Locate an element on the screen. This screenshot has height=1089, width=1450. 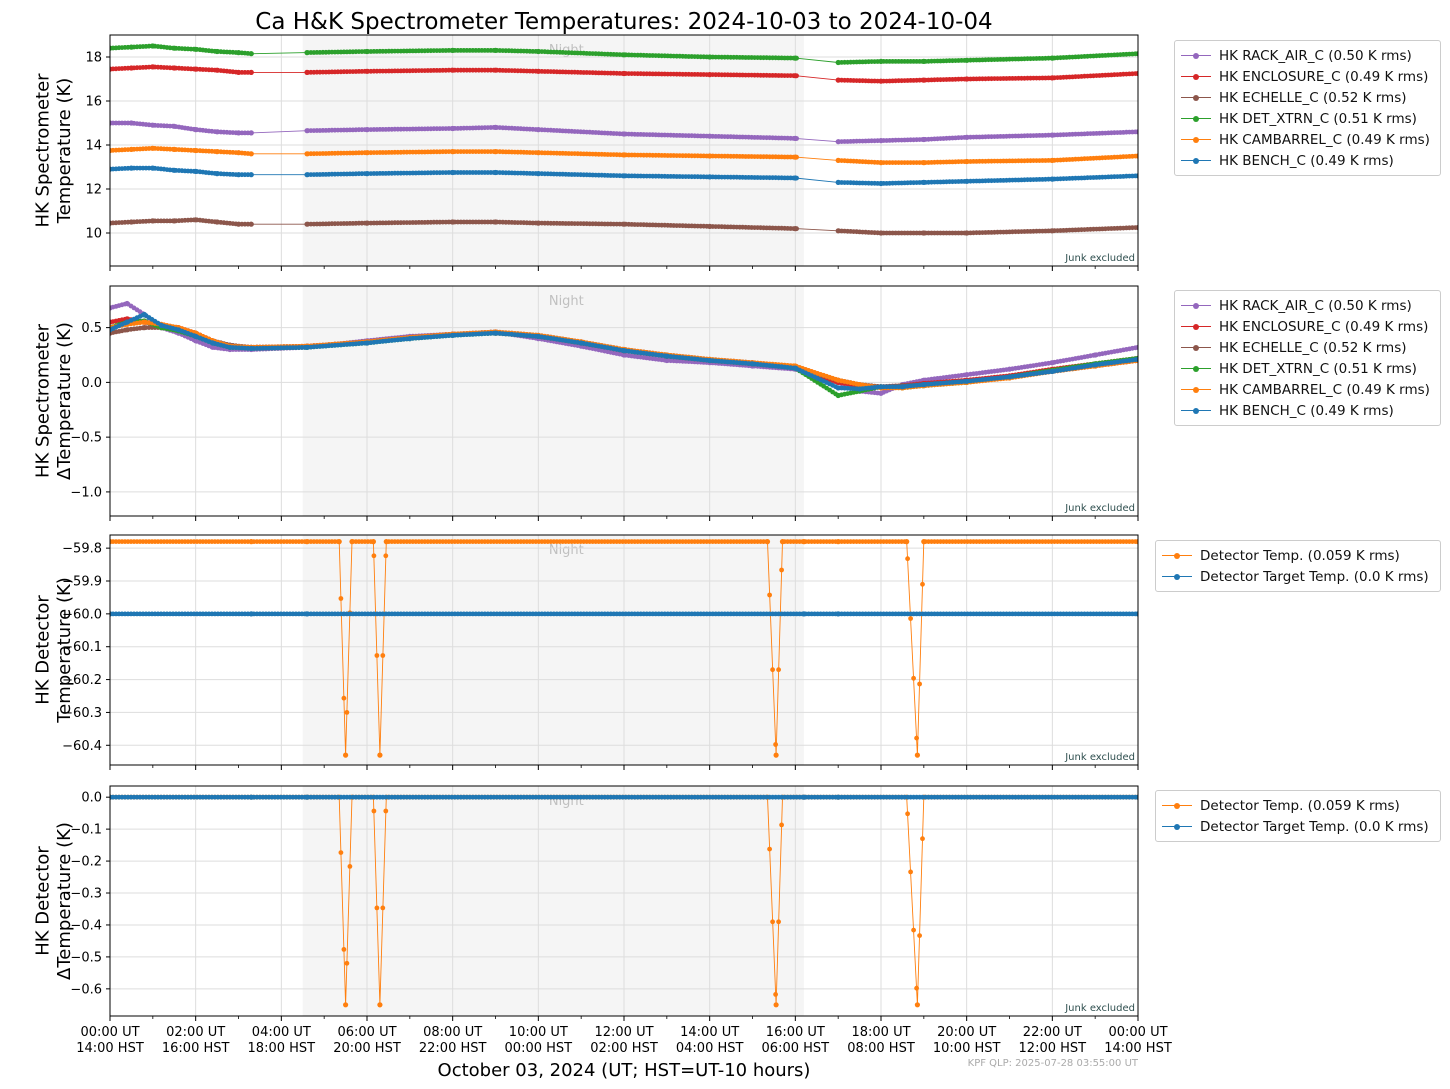
y-tick-label: 16 is located at coordinates (93, 102).